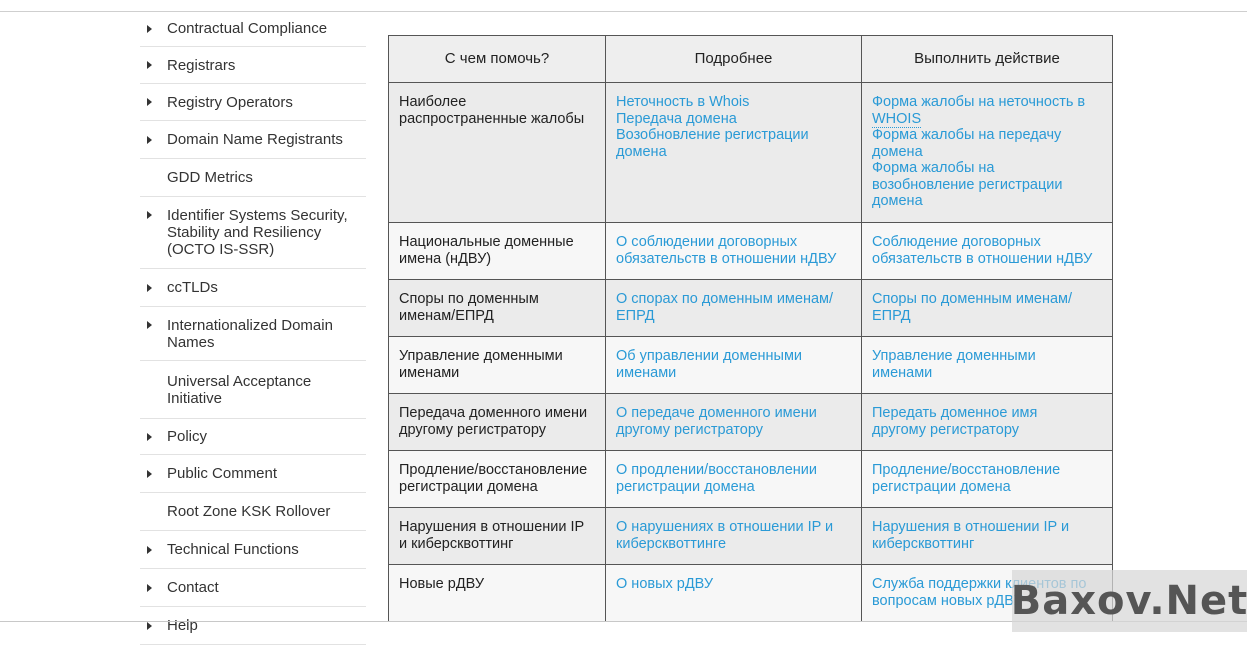  I want to click on renewal-link: Возобновление регистрации домена, so click(733, 143).